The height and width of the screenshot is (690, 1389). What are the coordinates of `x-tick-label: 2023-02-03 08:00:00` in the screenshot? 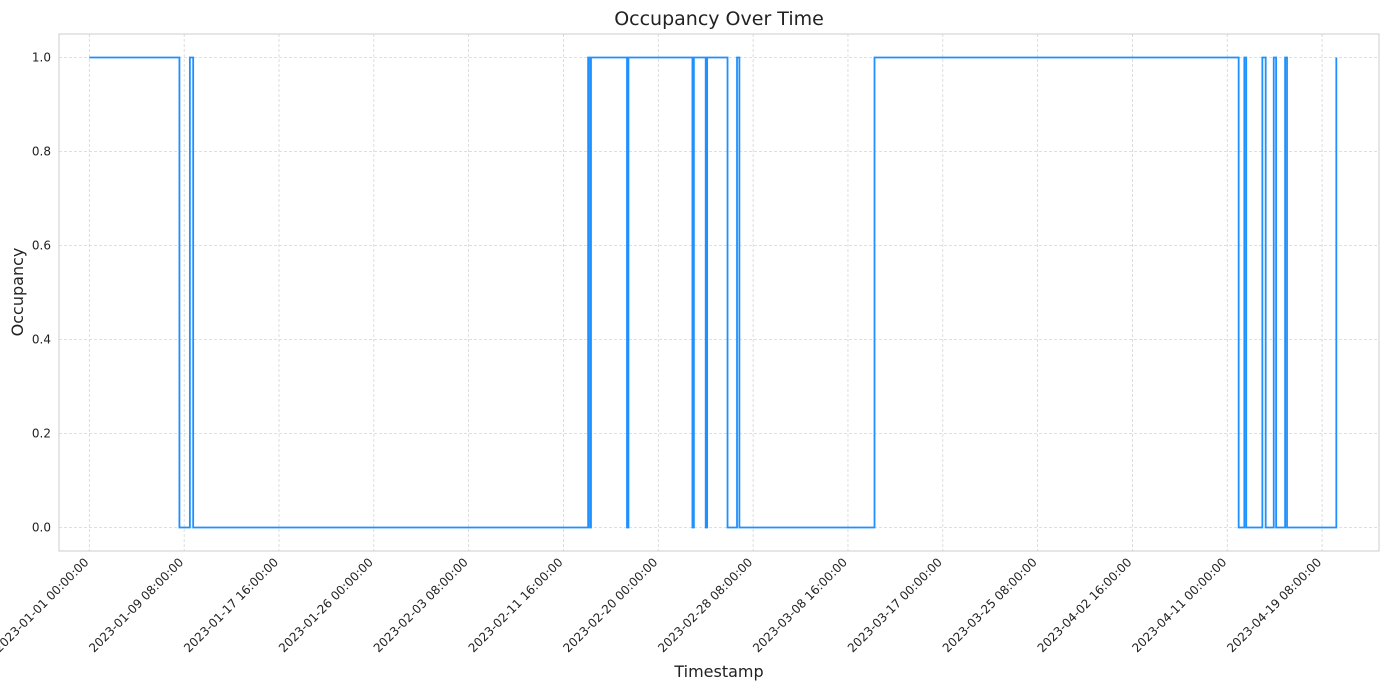 It's located at (421, 605).